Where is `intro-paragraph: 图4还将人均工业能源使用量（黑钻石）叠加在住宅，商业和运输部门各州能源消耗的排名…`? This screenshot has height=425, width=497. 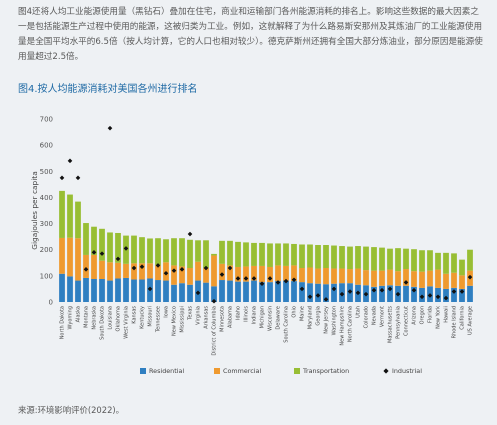 intro-paragraph: 图4还将人均工业能源使用量（黑钻石）叠加在住宅，商业和运输部门各州能源消耗的排名… is located at coordinates (250, 34).